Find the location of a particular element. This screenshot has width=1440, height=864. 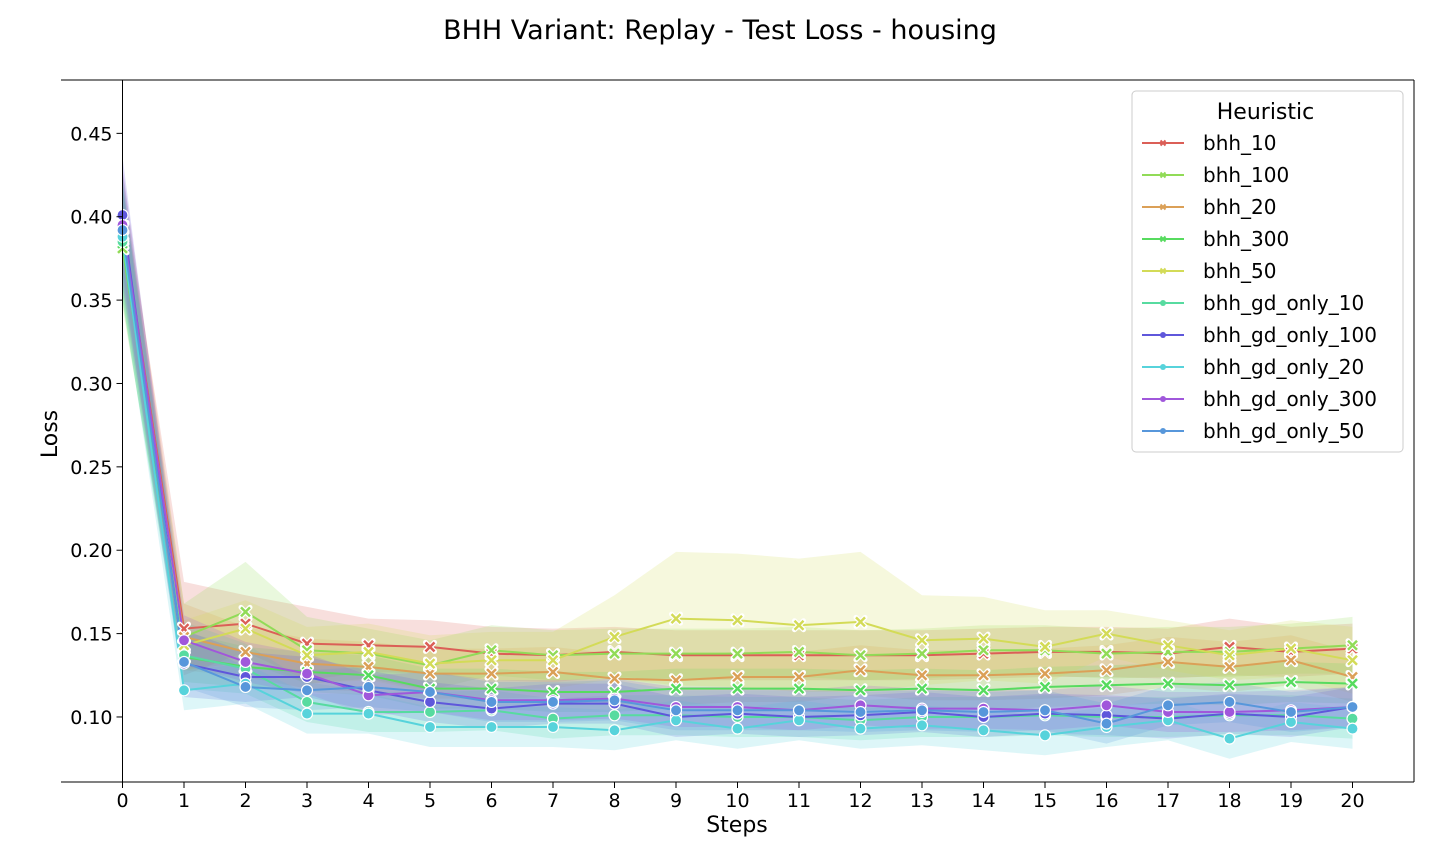

legend-box is located at coordinates (1267, 271).